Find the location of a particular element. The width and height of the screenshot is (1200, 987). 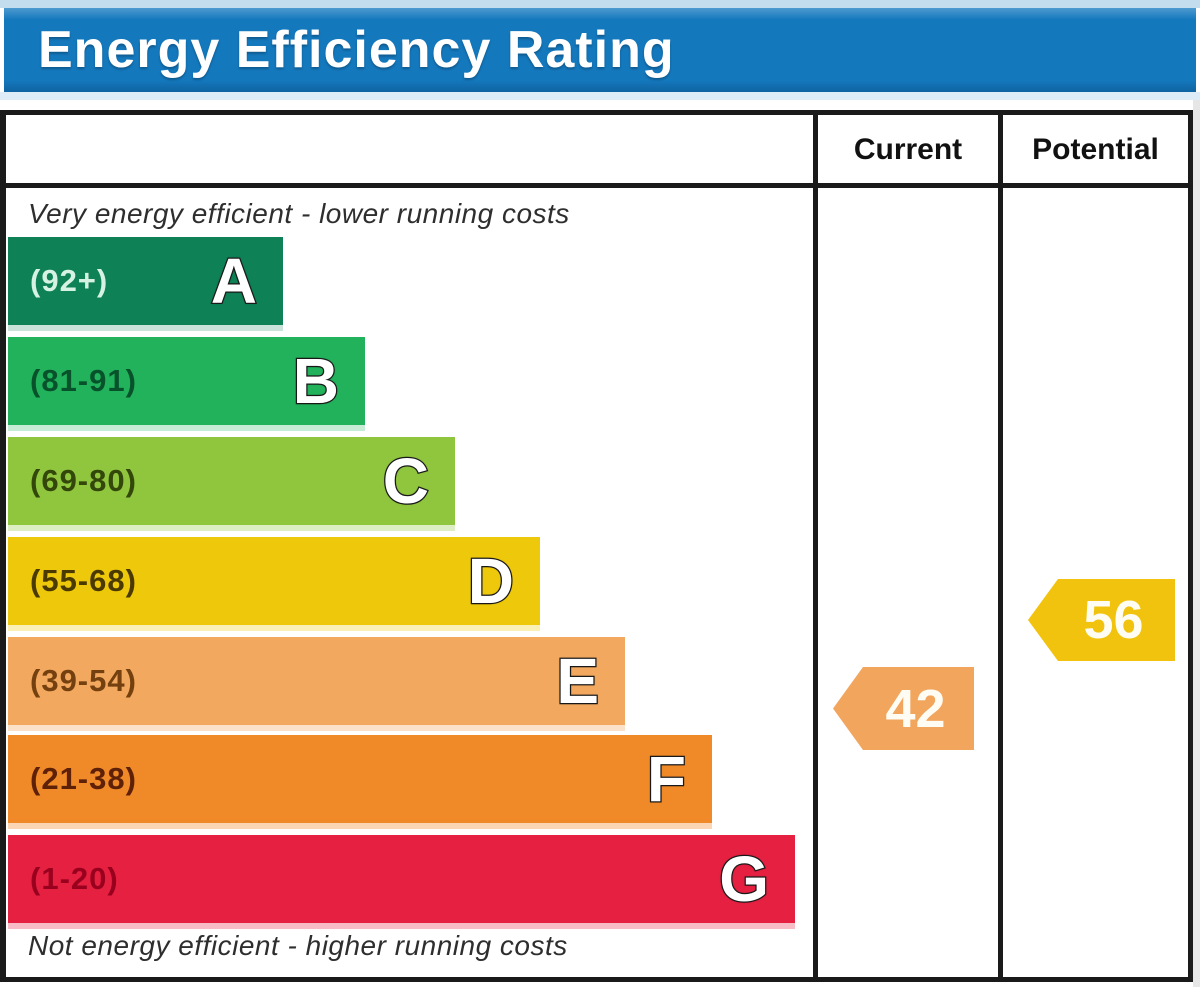

right-gutter is located at coordinates (1196, 543).